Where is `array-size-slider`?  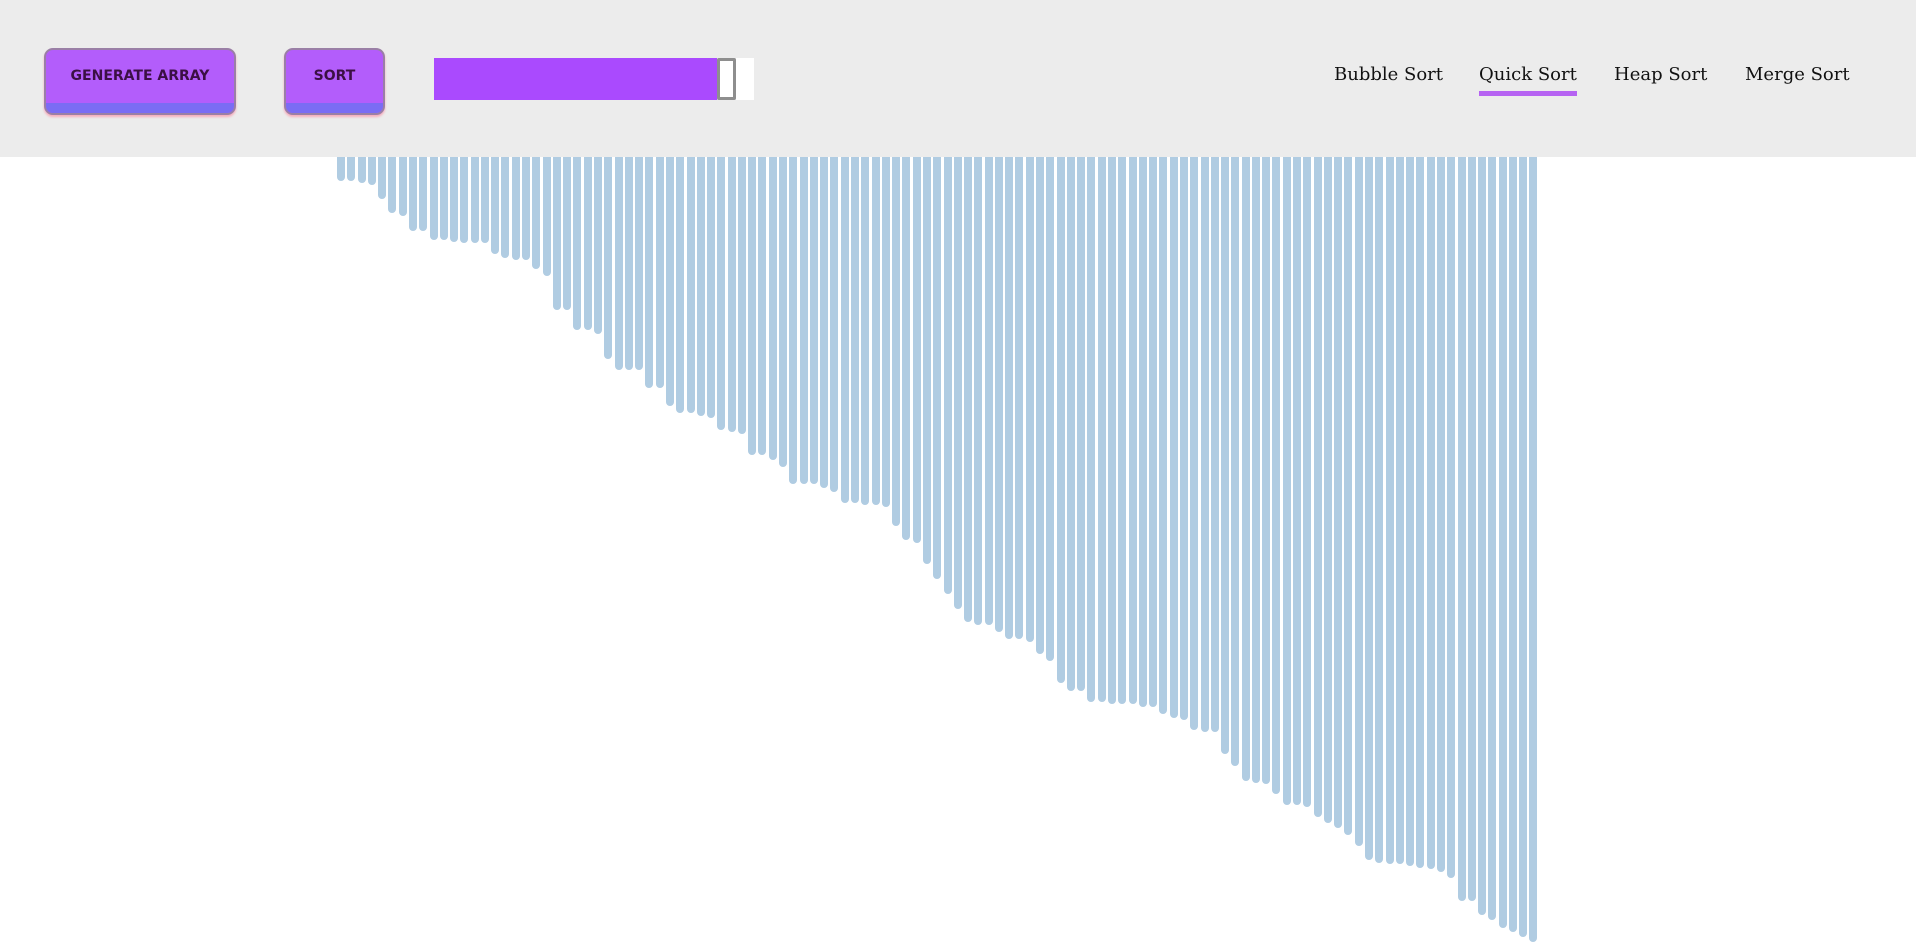 array-size-slider is located at coordinates (594, 79).